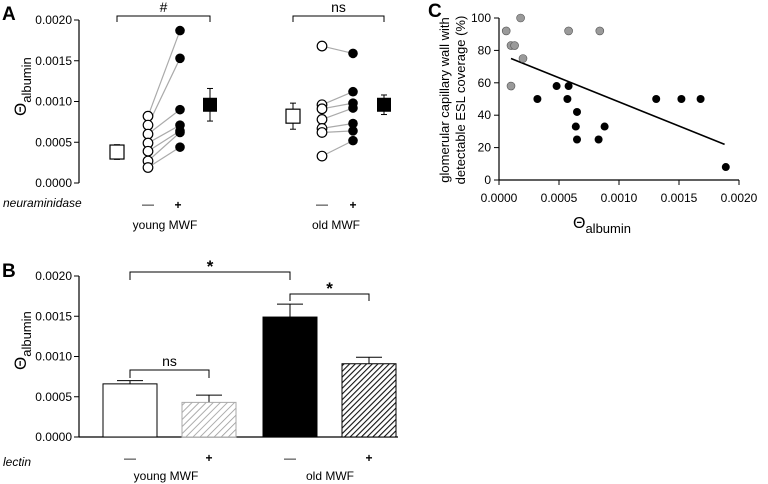 The image size is (768, 484). Describe the element at coordinates (559, 198) in the screenshot. I see `c-x-tick-label: 0.0005` at that location.